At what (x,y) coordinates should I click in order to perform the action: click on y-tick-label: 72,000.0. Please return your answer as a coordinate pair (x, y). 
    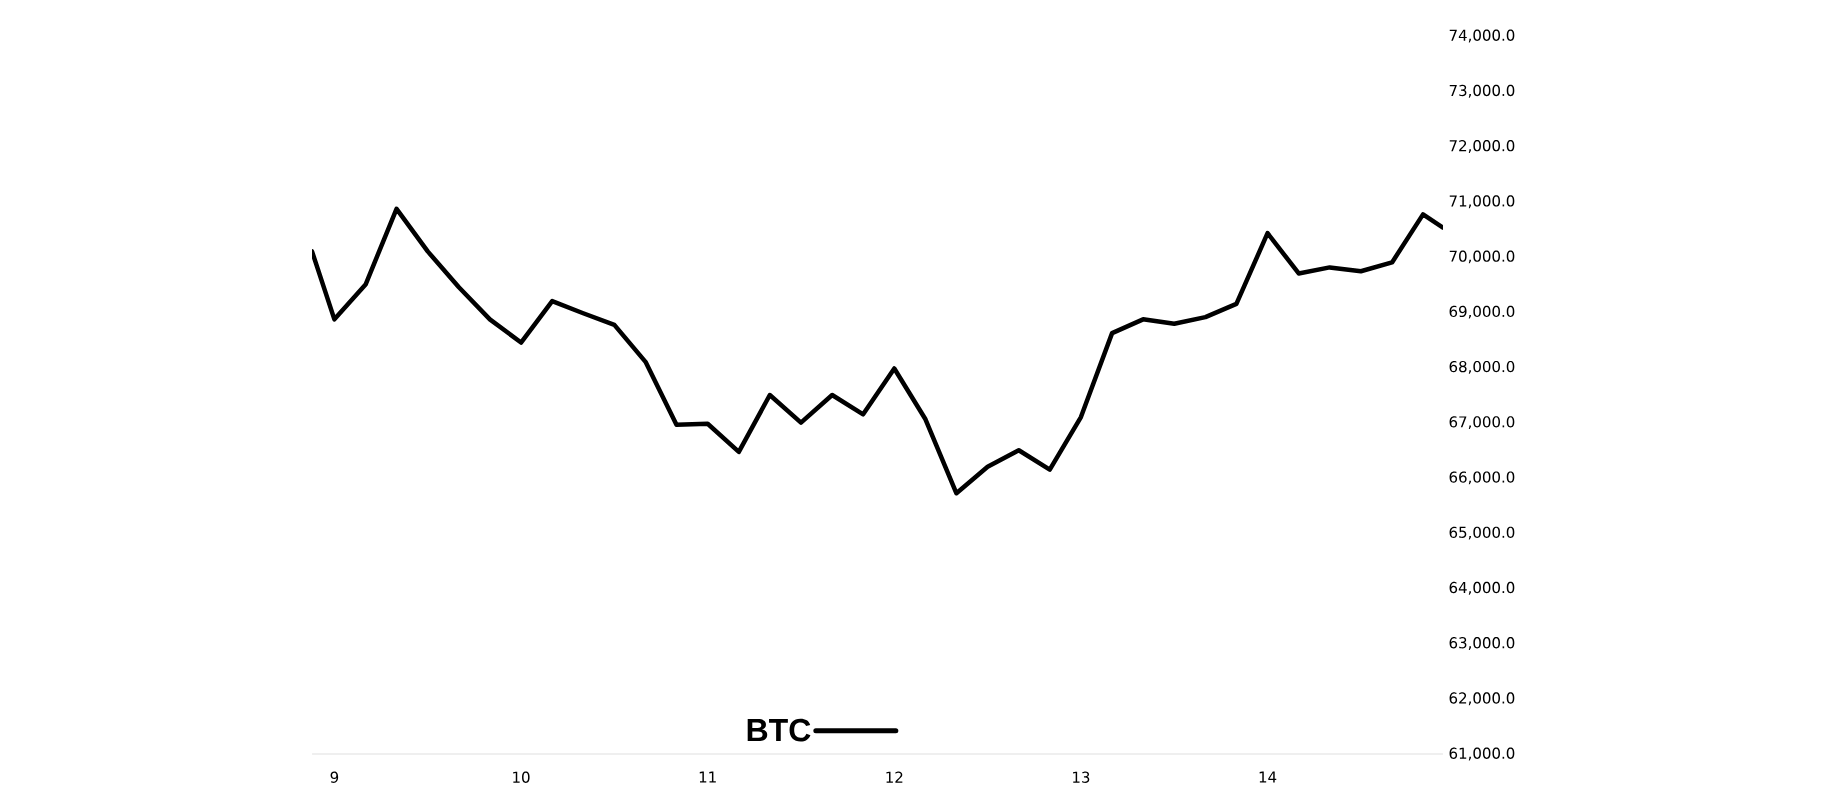
    Looking at the image, I should click on (1482, 146).